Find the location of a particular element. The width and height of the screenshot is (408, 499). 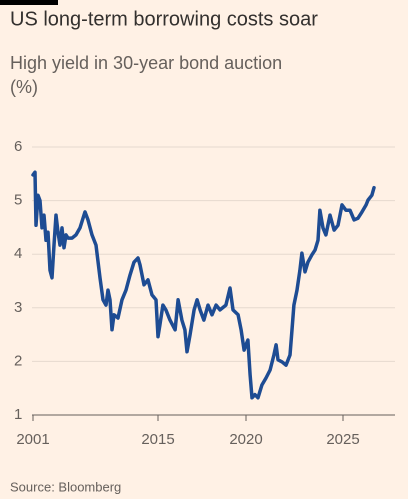

chart-title: US long-term borrowing costs soar is located at coordinates (164, 19).